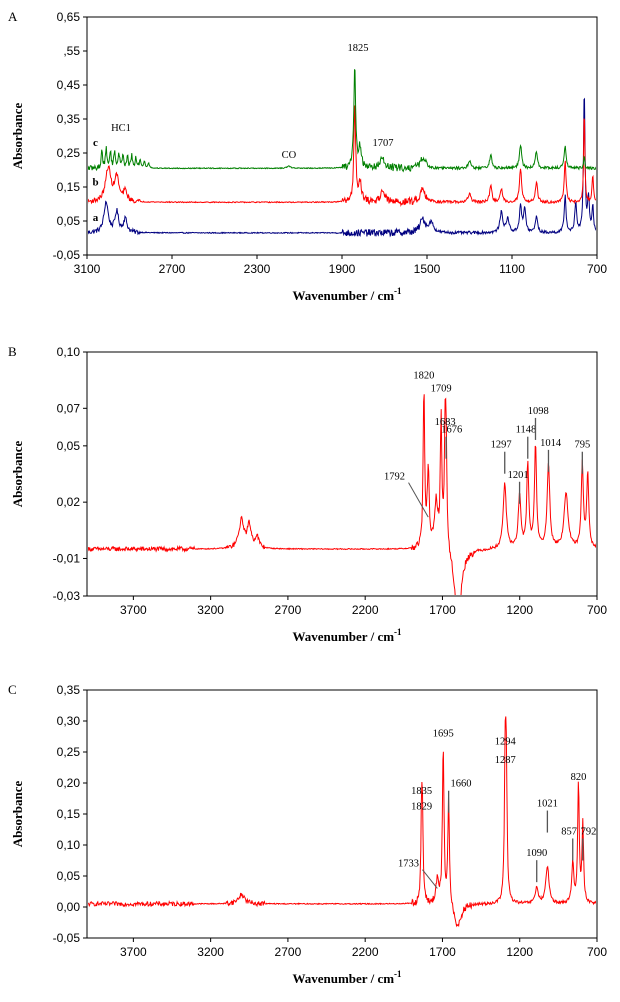 The height and width of the screenshot is (1002, 620). Describe the element at coordinates (451, 430) in the screenshot. I see `annotation-label: 1676` at that location.